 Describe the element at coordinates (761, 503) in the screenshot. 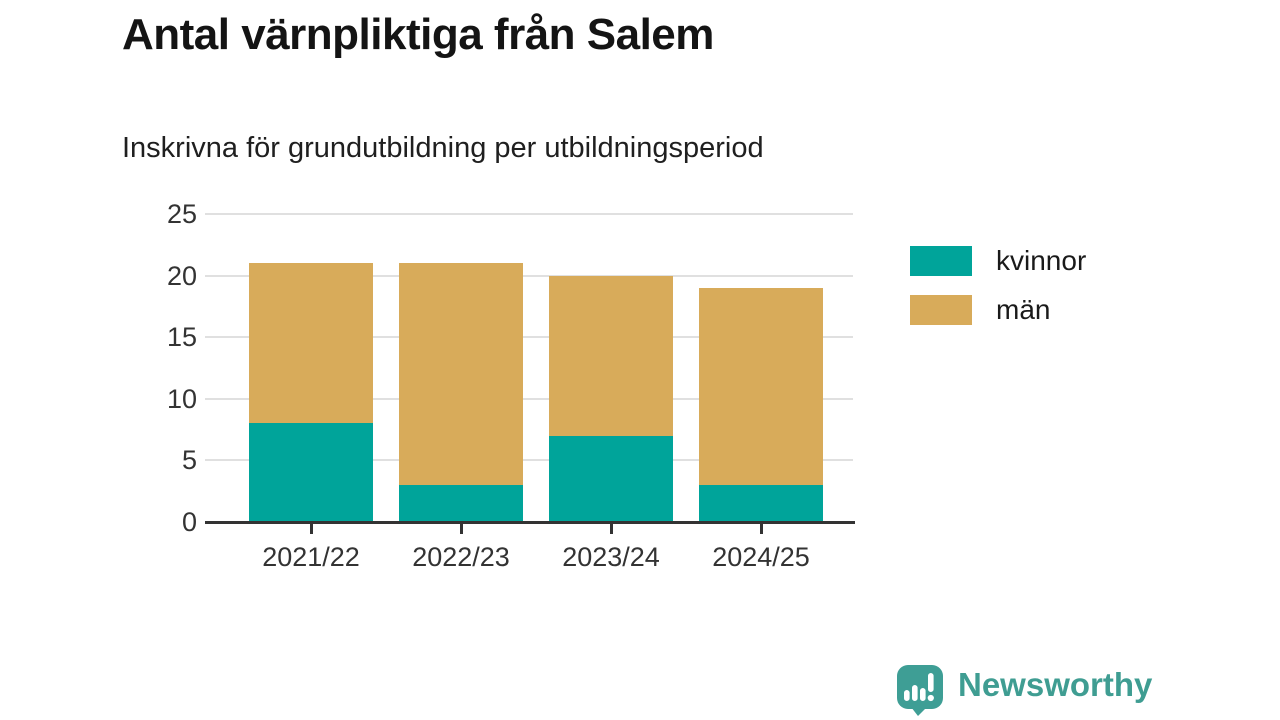

I see `bar-2024/25-kvinnor` at that location.